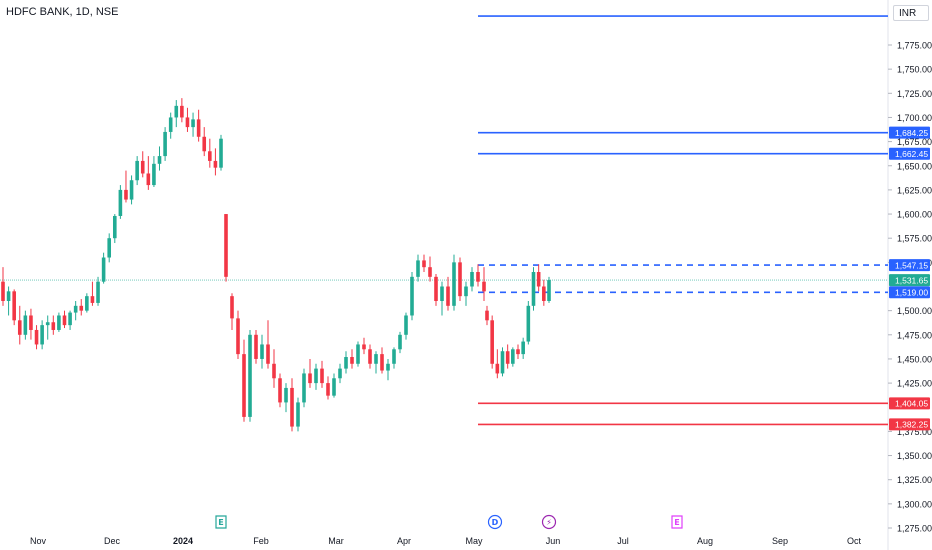 The width and height of the screenshot is (932, 550). I want to click on dividend-event-icon: D, so click(495, 522).